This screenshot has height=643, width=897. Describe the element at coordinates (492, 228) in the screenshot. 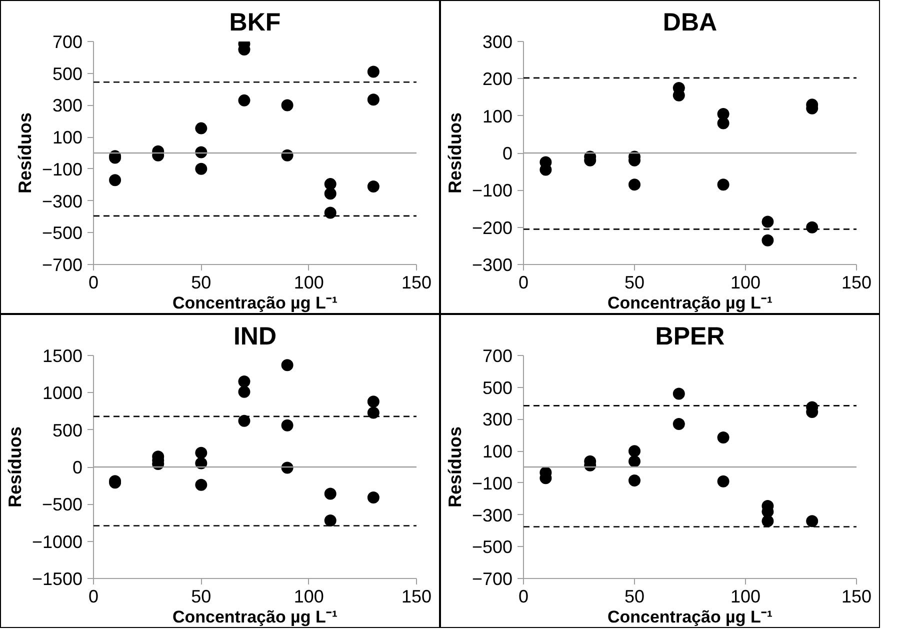

I see `y-tick-label: −200` at that location.